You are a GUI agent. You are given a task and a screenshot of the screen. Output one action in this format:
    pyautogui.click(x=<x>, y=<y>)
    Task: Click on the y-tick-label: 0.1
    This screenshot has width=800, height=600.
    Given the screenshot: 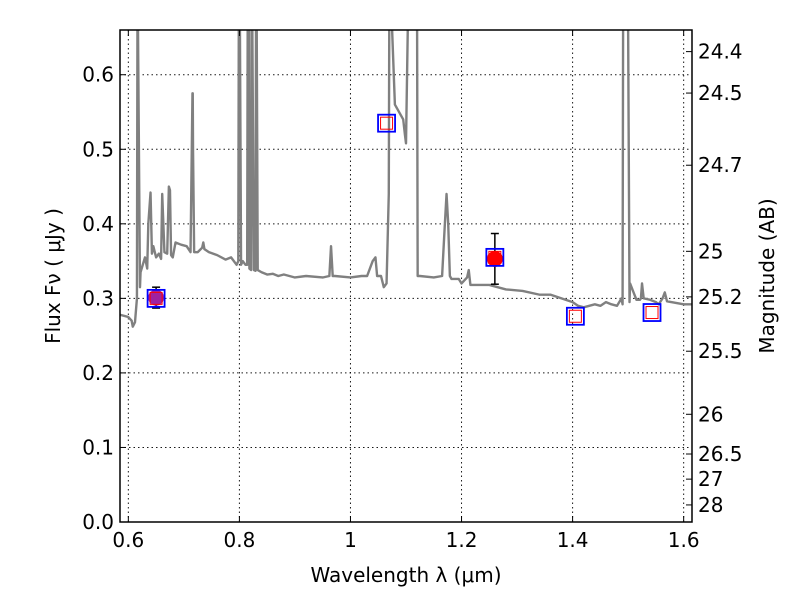 What is the action you would take?
    pyautogui.click(x=98, y=447)
    